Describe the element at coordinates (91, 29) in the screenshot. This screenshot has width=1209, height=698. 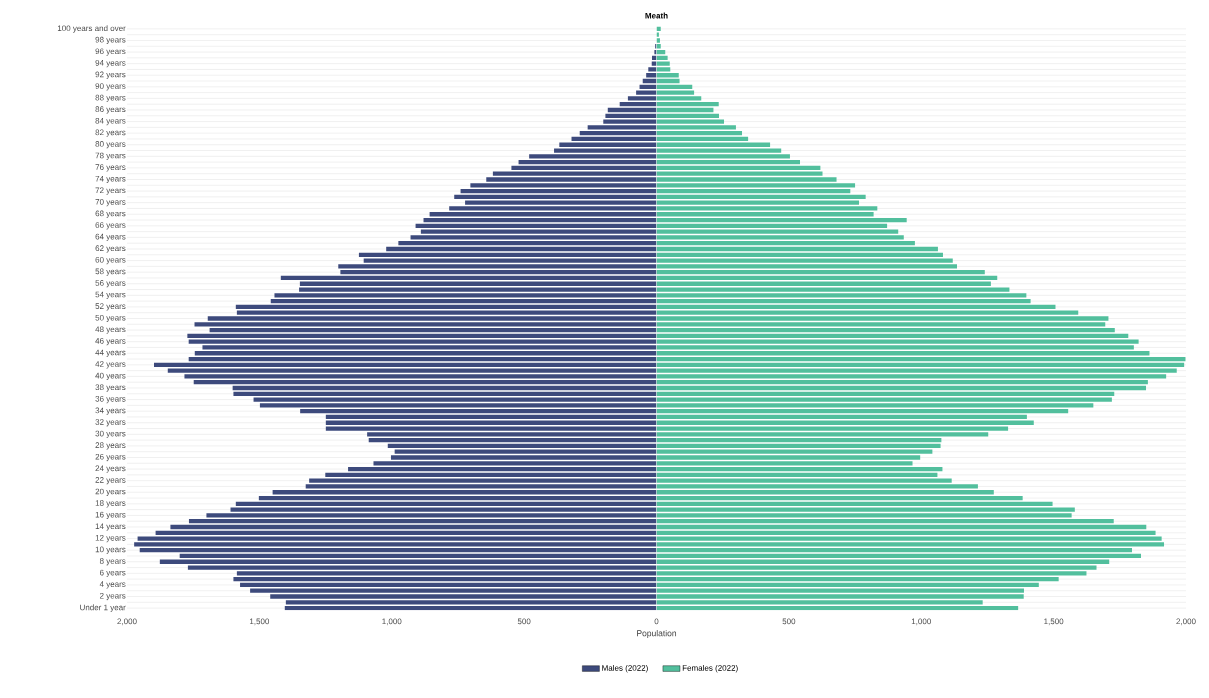
I see `y-tick-label: 100 years and over` at that location.